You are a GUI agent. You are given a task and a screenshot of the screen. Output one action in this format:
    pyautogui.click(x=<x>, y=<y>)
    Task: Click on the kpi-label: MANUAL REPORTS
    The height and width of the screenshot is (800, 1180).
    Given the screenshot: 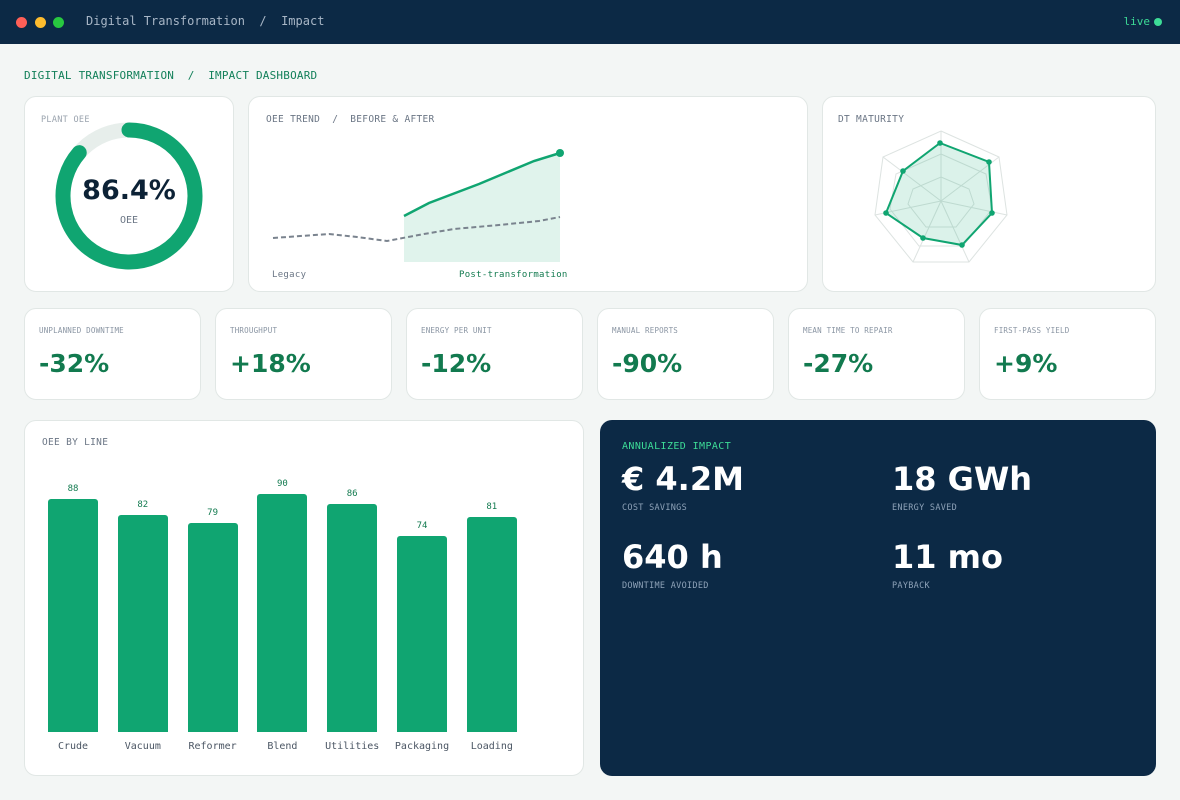 What is the action you would take?
    pyautogui.click(x=645, y=330)
    